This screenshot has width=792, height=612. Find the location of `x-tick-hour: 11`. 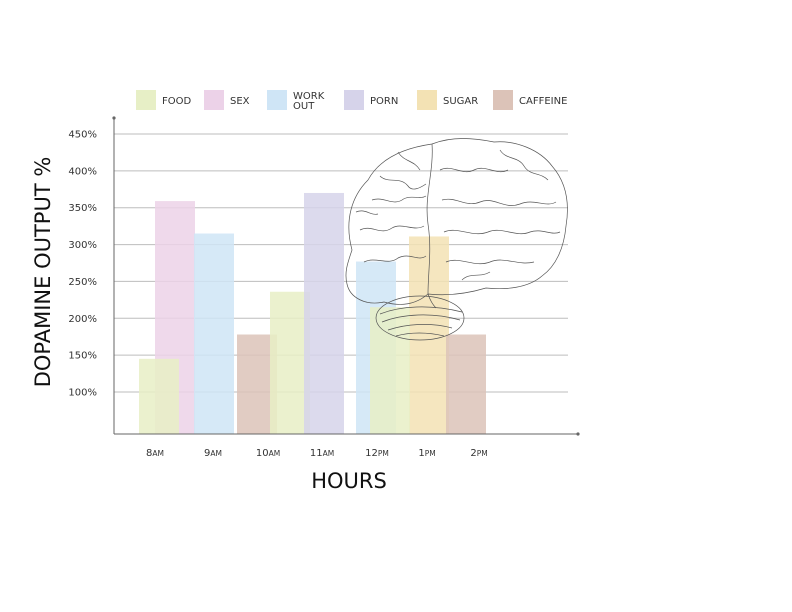

x-tick-hour: 11 is located at coordinates (316, 453).